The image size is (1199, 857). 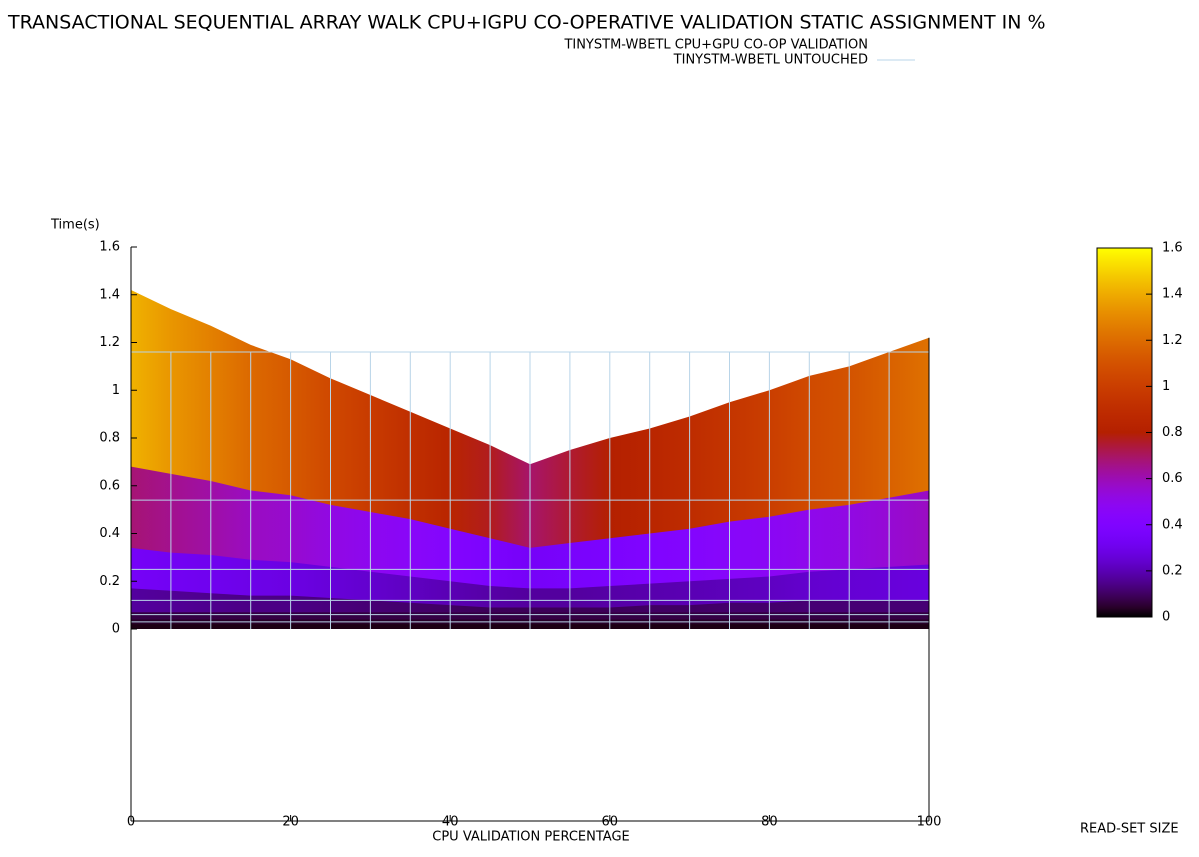 I want to click on colorbar-tick-label: 1.4, so click(x=1172, y=294).